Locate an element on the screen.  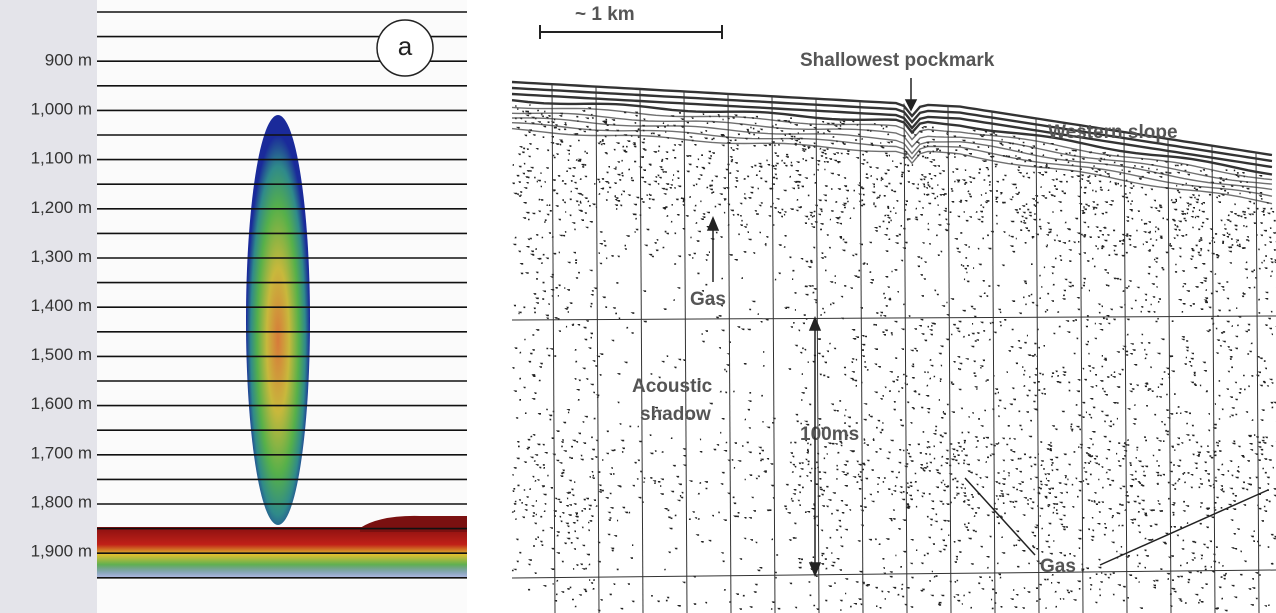
scale-label: ~ 1 km is located at coordinates (605, 14).